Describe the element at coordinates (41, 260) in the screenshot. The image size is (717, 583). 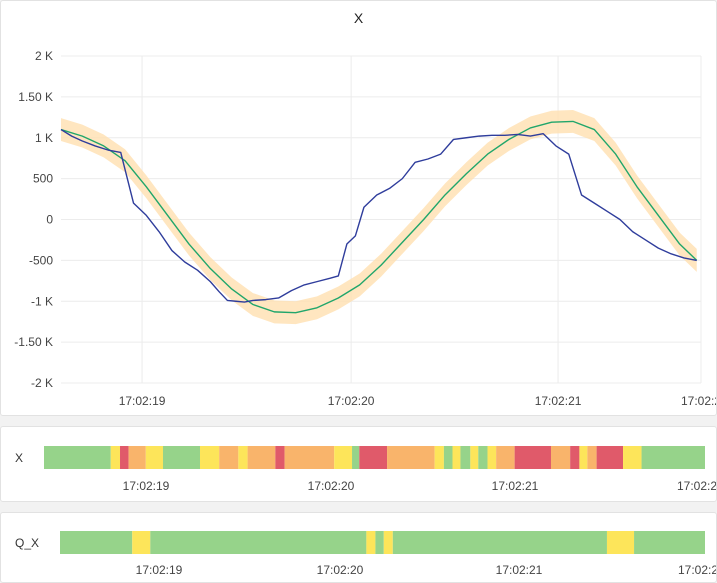
I see `y-tick-label: -500` at that location.